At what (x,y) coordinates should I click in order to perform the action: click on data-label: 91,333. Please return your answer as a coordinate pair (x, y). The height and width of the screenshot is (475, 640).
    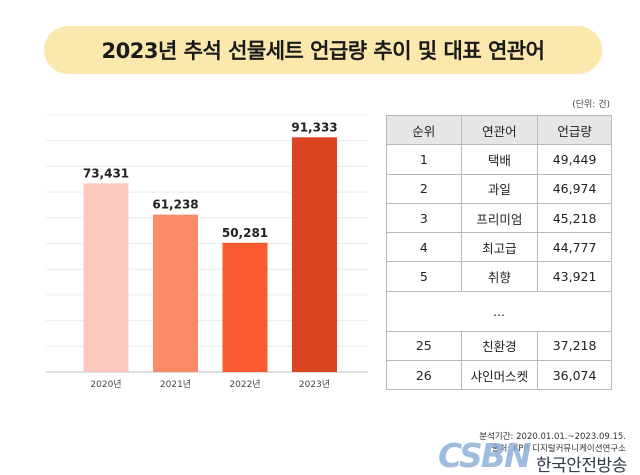
    Looking at the image, I should click on (314, 127).